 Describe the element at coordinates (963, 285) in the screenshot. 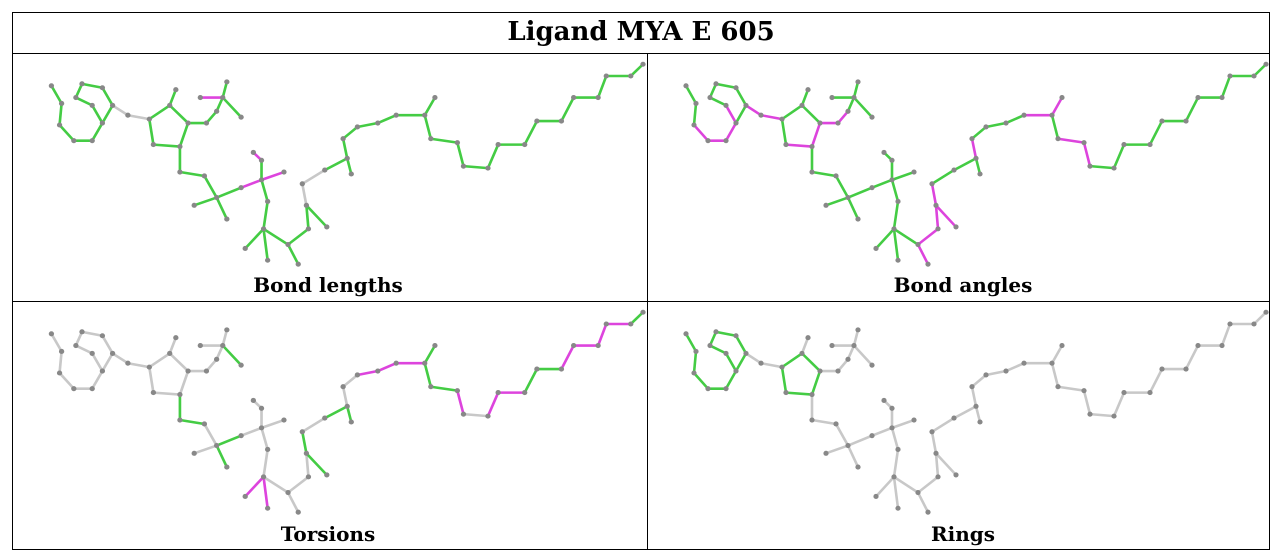

I see `caption-bond-angles: Bond angles` at that location.